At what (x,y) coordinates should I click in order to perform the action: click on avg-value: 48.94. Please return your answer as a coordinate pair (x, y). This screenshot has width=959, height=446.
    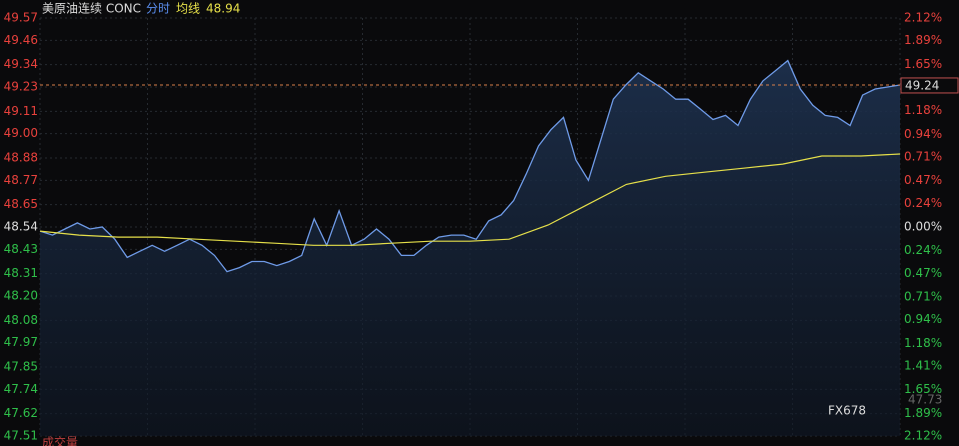
    Looking at the image, I should click on (223, 9).